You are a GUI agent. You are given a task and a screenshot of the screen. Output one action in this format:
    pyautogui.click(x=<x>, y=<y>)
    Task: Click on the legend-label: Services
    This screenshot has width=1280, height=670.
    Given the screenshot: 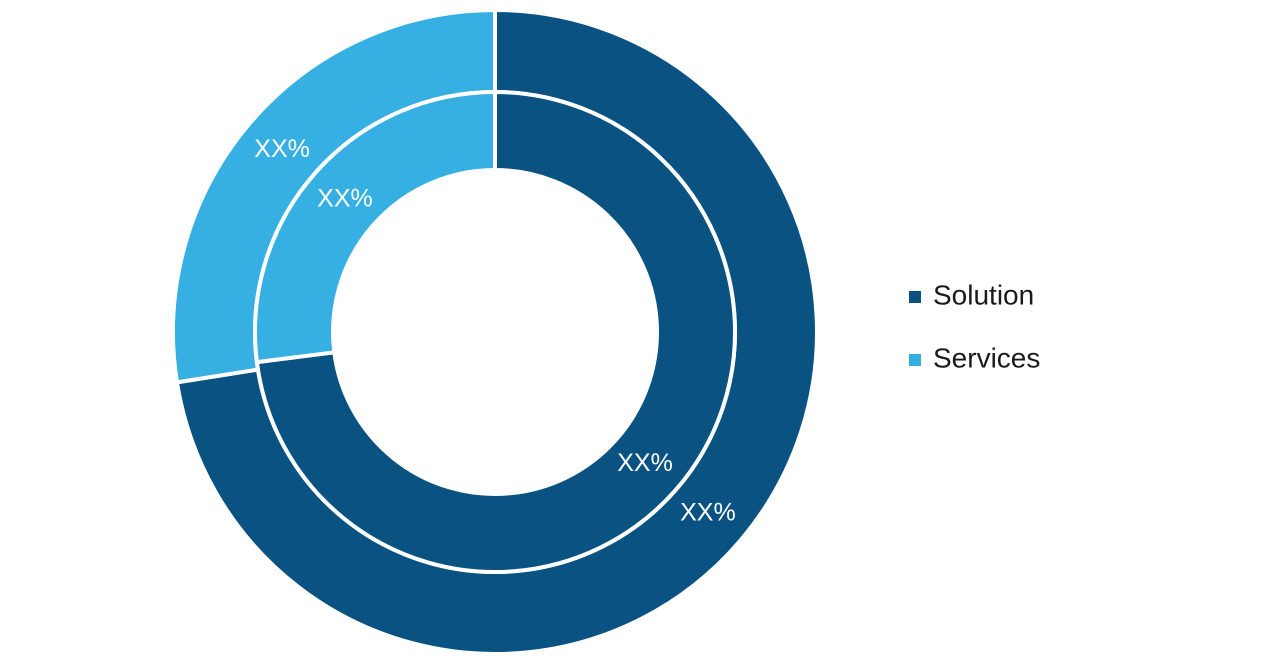 What is the action you would take?
    pyautogui.click(x=986, y=357)
    